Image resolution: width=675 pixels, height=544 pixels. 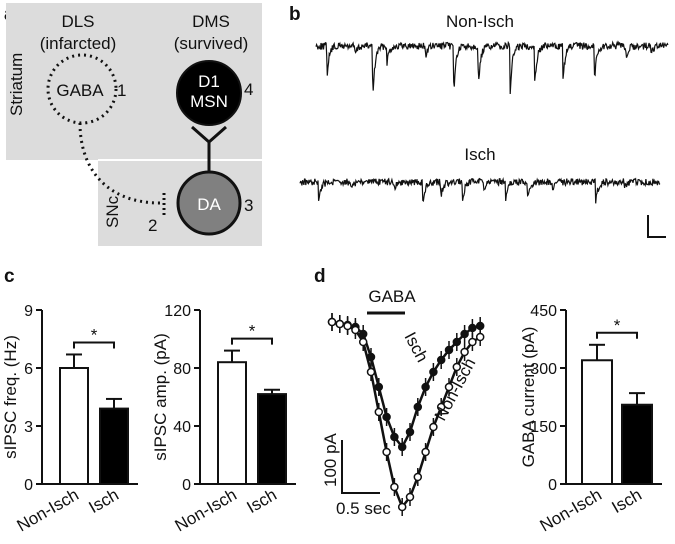 What do you see at coordinates (295, 14) in the screenshot?
I see `panel-label-b: b` at bounding box center [295, 14].